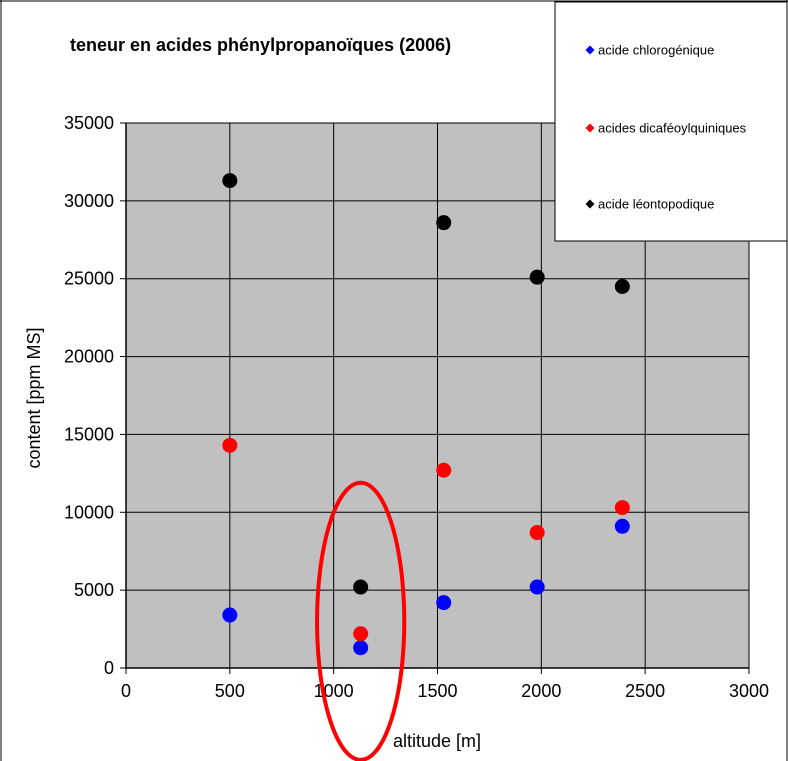 The image size is (788, 761). Describe the element at coordinates (89, 434) in the screenshot. I see `y-tick-label: 15000` at that location.